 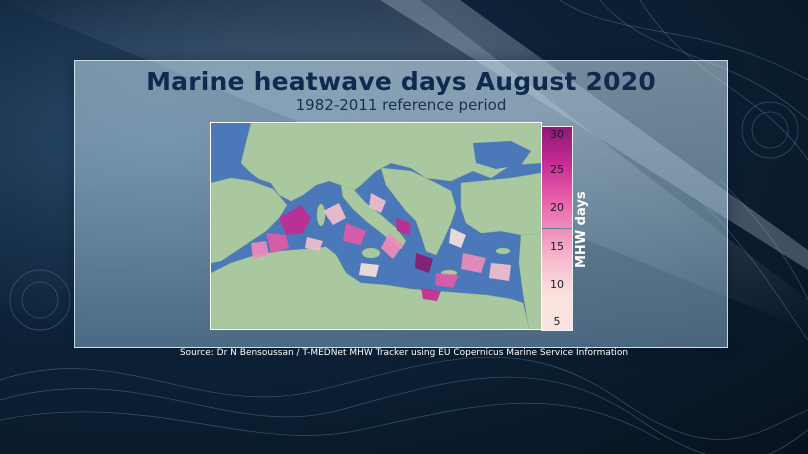 I want to click on legend-tick: 20, so click(x=557, y=207).